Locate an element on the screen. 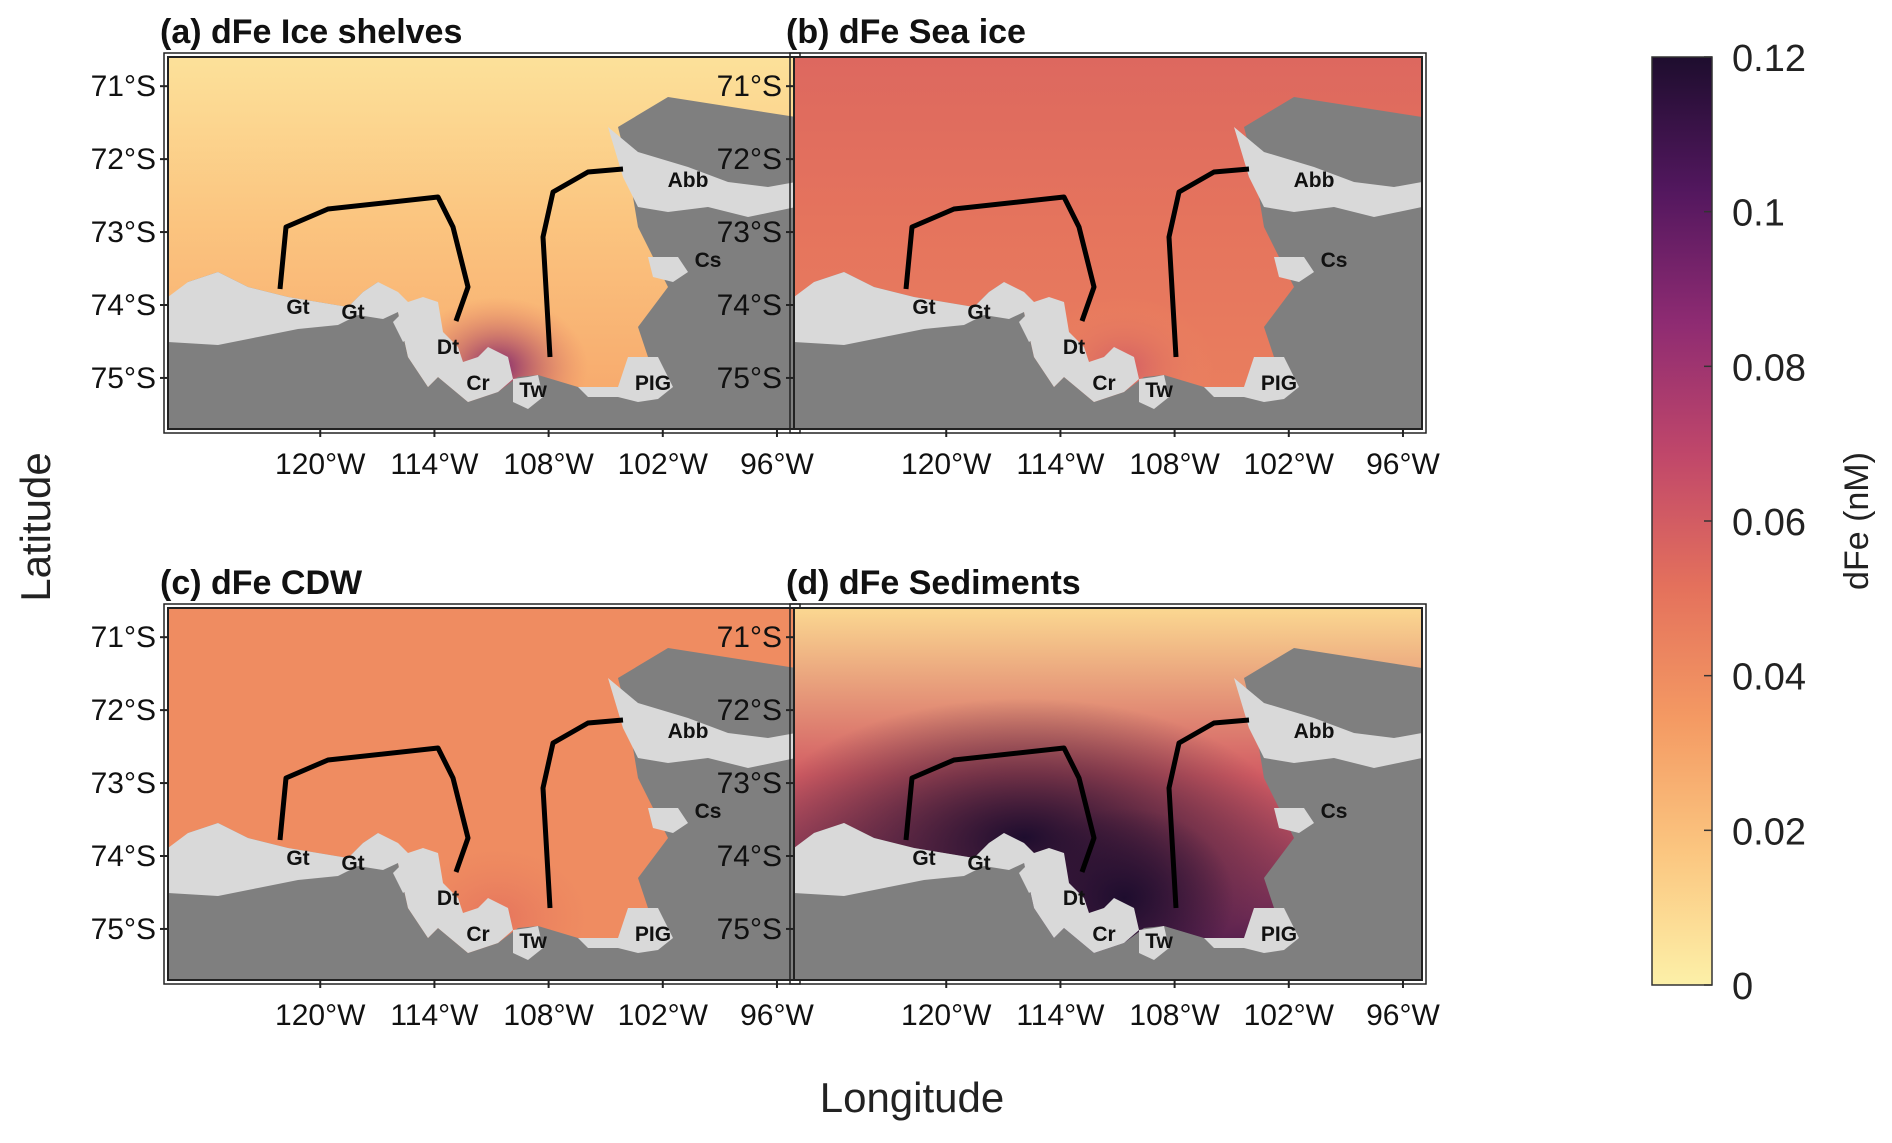  colorbar-tick-label: 0.12 is located at coordinates (1769, 59).